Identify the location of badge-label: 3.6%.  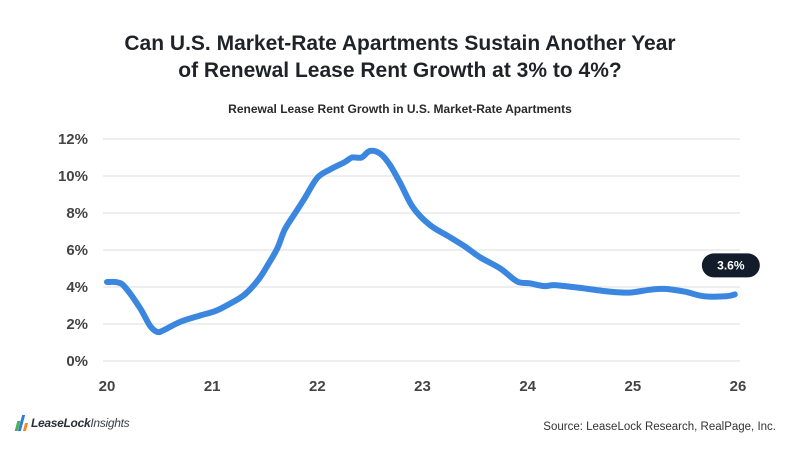
(731, 265).